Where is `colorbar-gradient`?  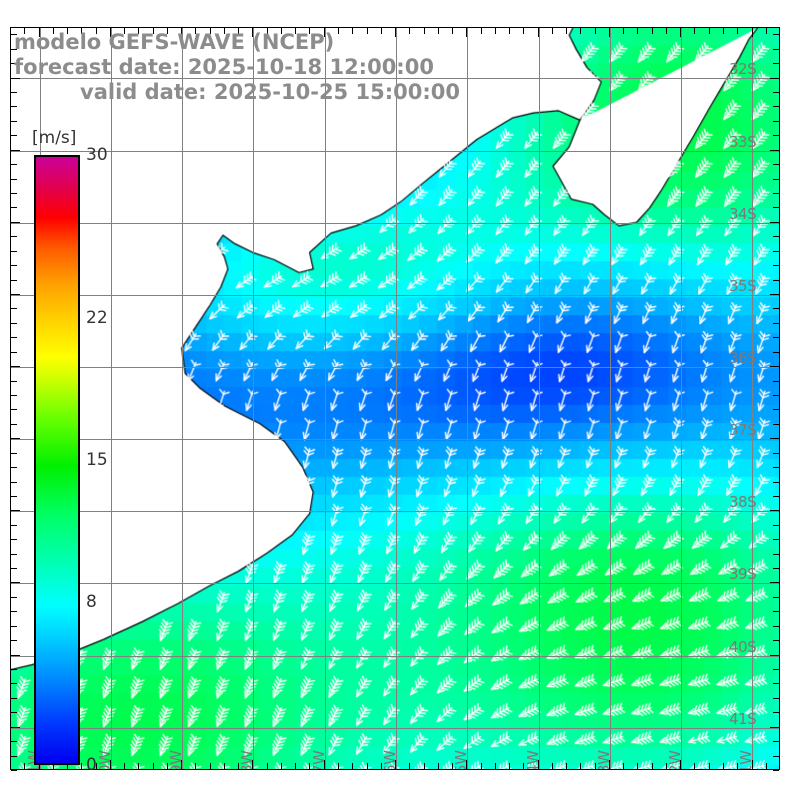 colorbar-gradient is located at coordinates (57, 460).